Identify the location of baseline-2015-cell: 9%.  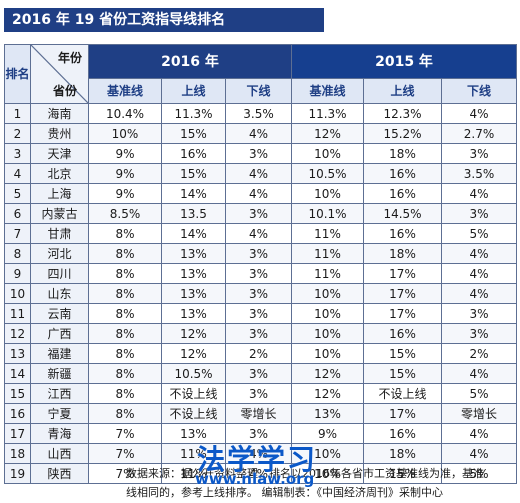
(328, 433).